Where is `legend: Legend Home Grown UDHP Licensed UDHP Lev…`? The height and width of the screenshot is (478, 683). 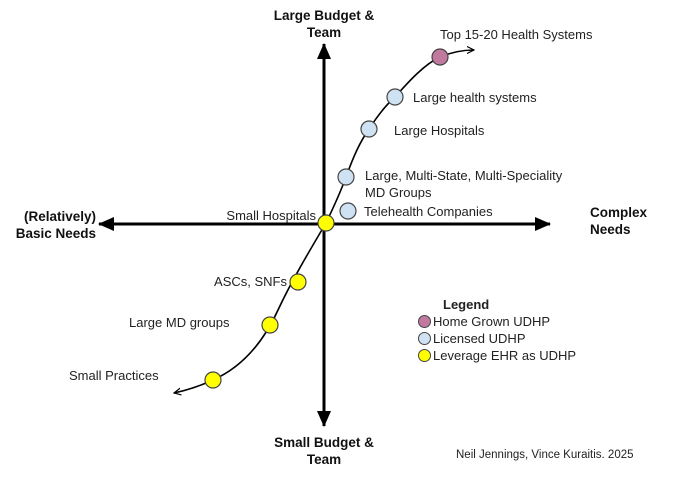
legend: Legend Home Grown UDHP Licensed UDHP Lev… is located at coordinates (497, 330).